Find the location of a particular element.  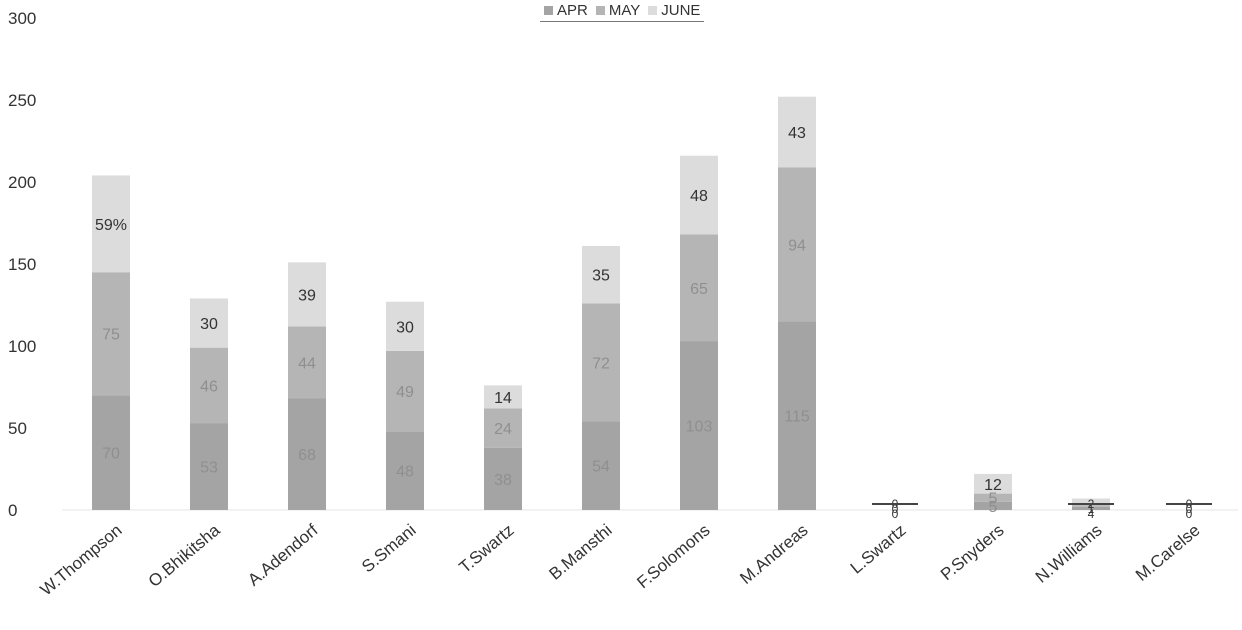

data-label: 65 is located at coordinates (699, 289).